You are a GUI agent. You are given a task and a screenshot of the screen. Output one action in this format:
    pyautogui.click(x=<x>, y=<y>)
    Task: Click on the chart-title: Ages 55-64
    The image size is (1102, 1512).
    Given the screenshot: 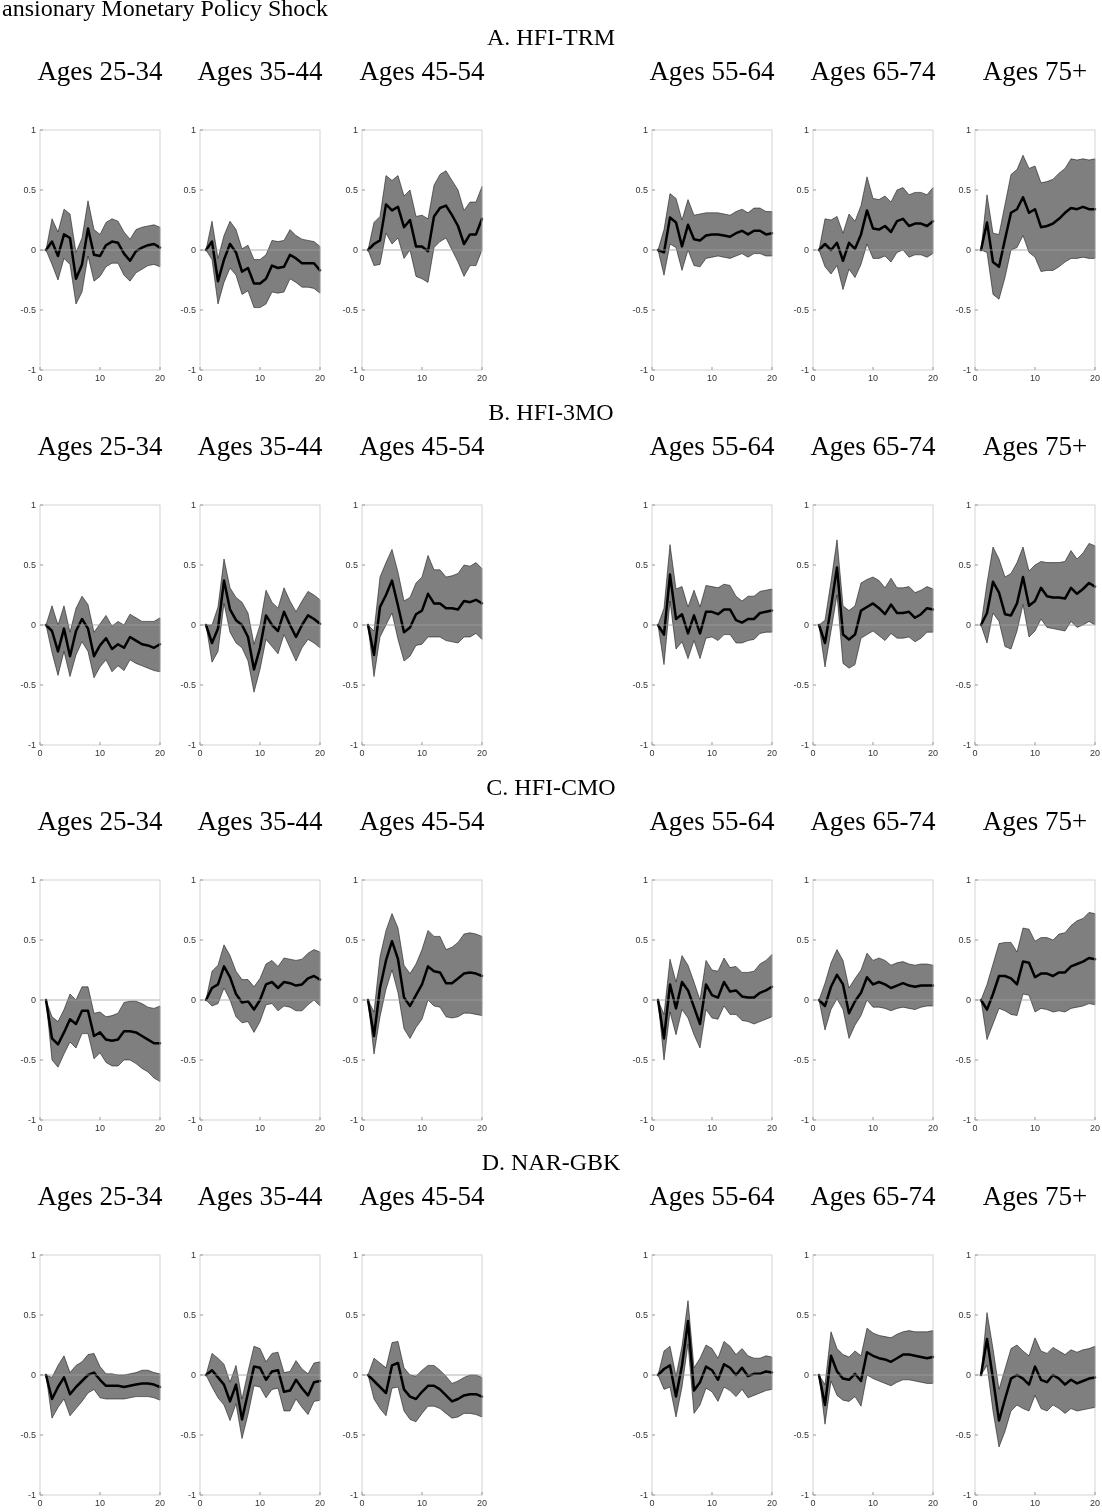 What is the action you would take?
    pyautogui.click(x=712, y=446)
    